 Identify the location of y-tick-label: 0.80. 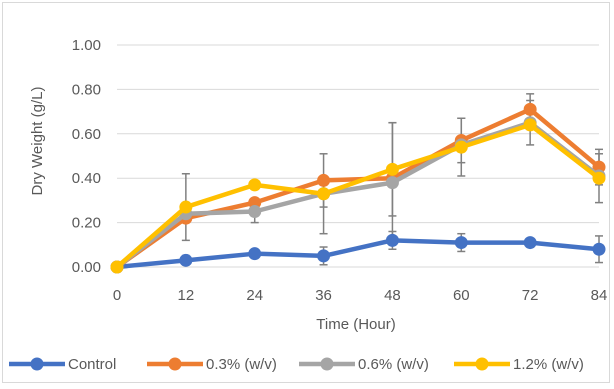
(86, 89).